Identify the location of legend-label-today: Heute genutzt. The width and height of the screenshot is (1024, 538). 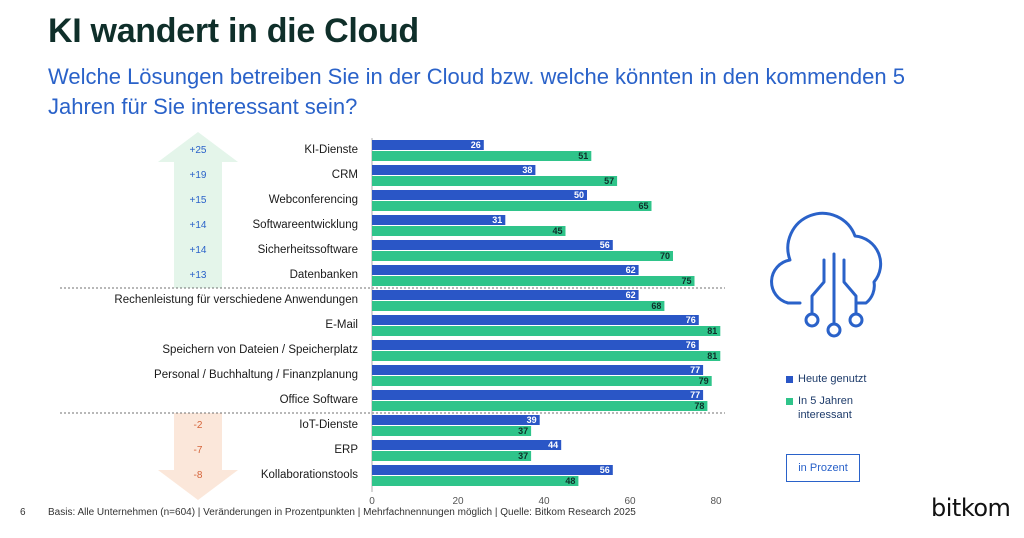
(832, 379).